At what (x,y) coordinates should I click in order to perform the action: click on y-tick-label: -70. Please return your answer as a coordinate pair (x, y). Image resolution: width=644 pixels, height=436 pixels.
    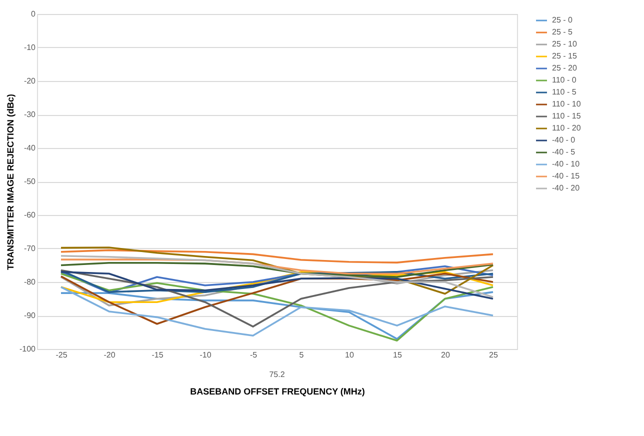
    Looking at the image, I should click on (30, 248).